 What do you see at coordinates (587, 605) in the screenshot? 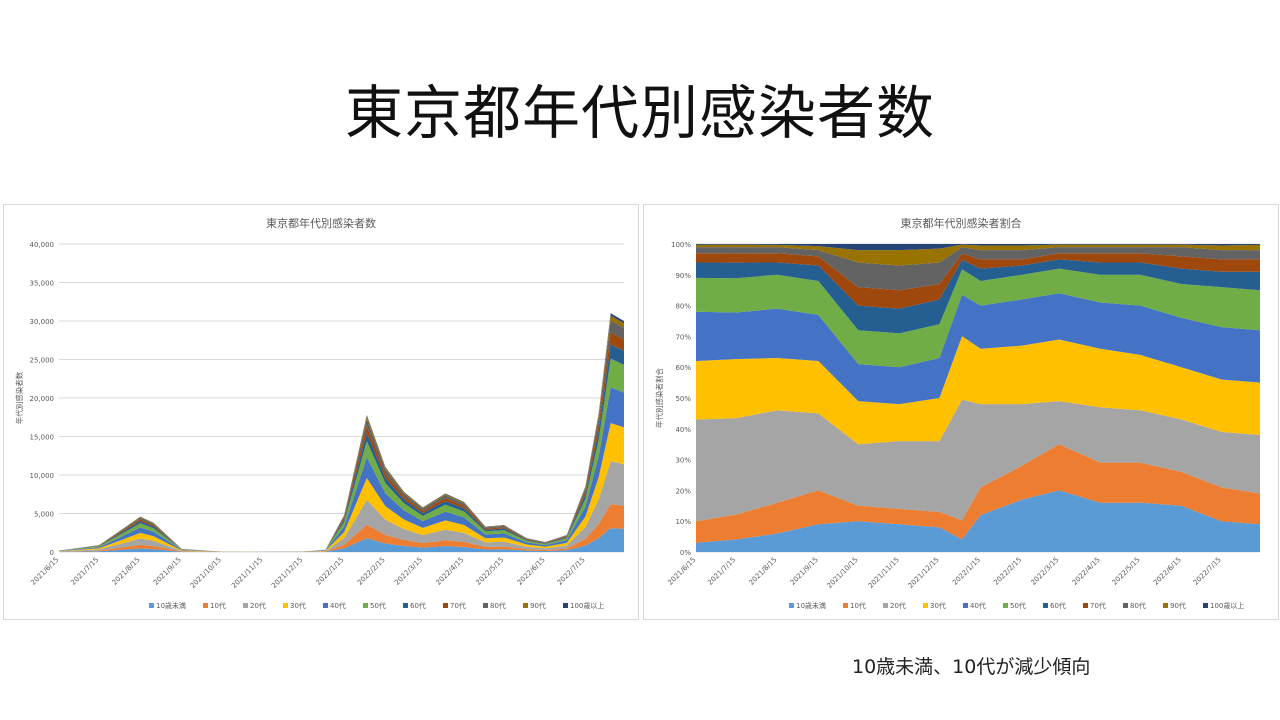
I see `legend-label: 100歳以上` at bounding box center [587, 605].